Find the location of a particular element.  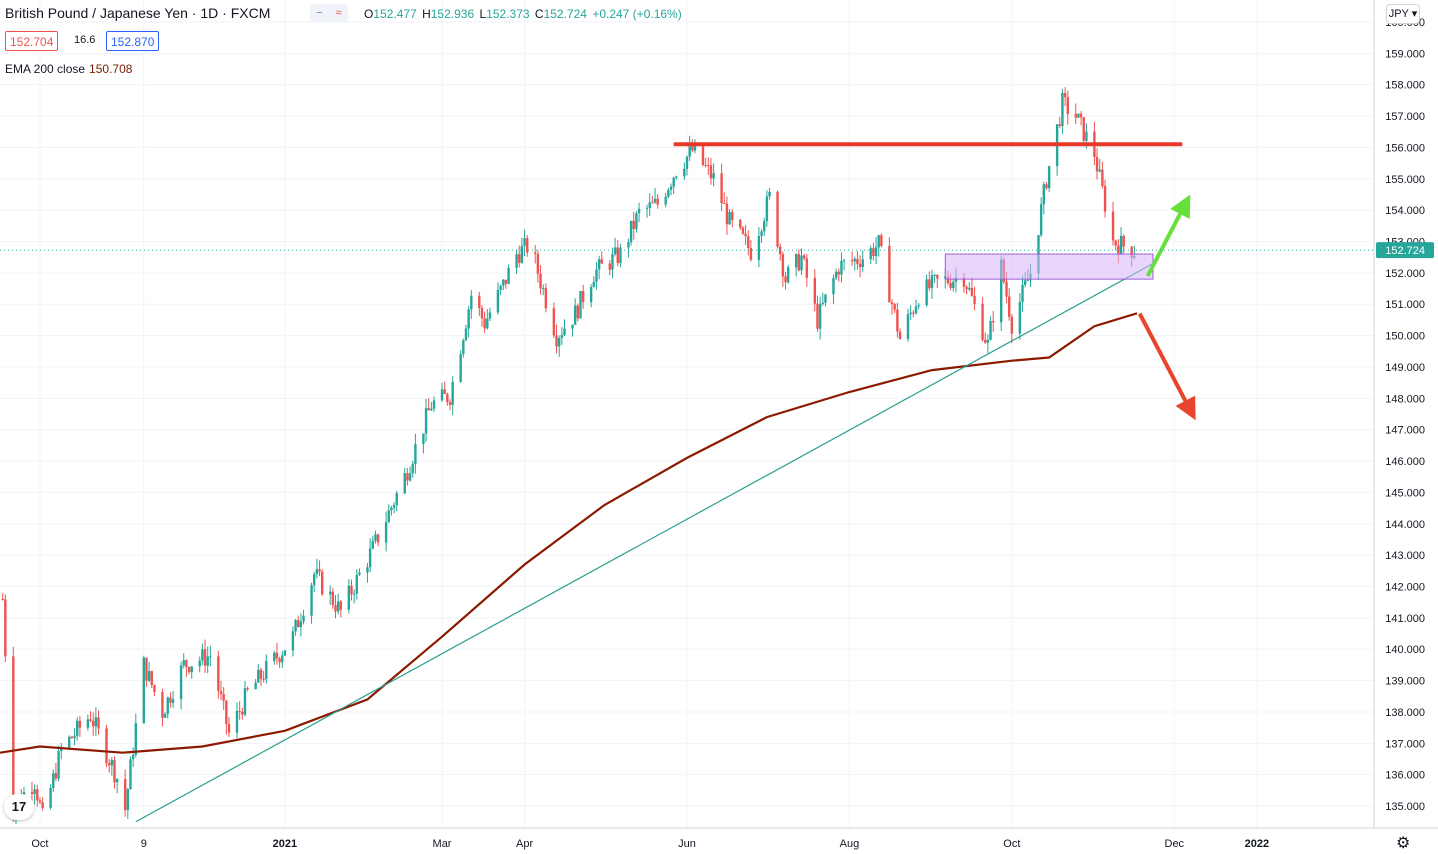

price-tick-label: 151.000 is located at coordinates (1405, 305).